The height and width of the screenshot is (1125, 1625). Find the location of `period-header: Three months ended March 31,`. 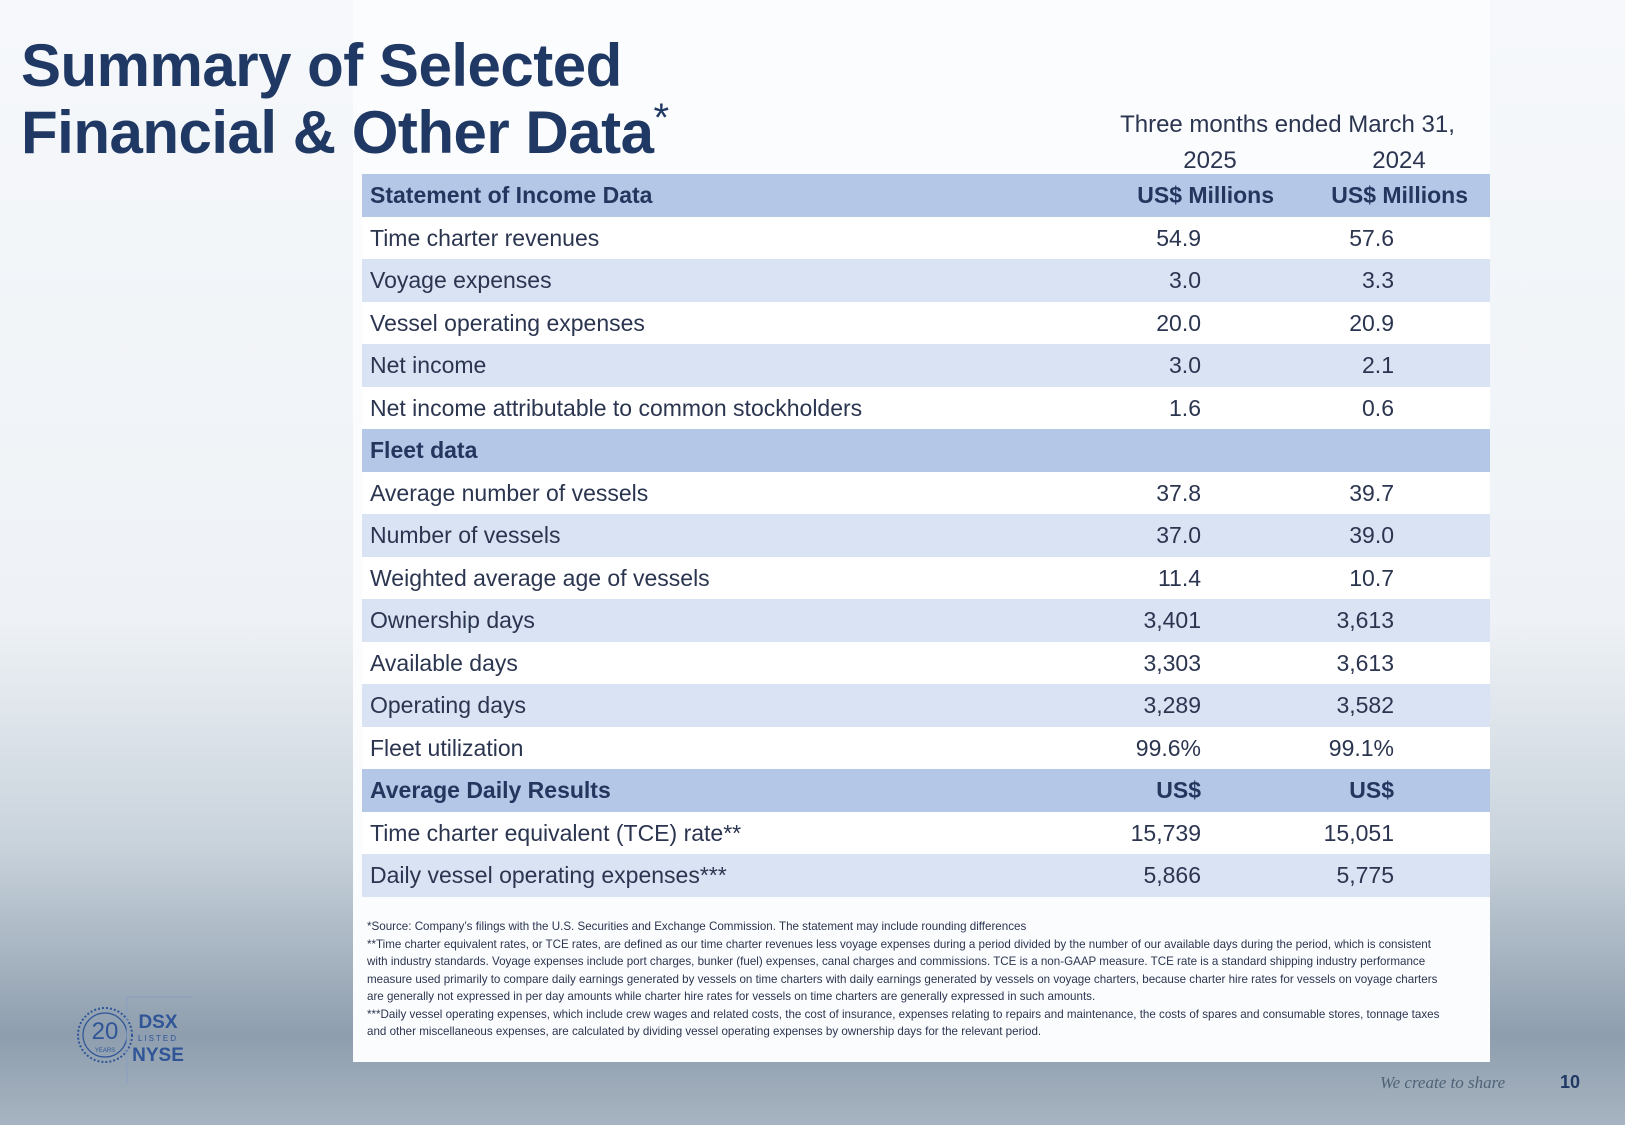

period-header: Three months ended March 31, is located at coordinates (1287, 124).